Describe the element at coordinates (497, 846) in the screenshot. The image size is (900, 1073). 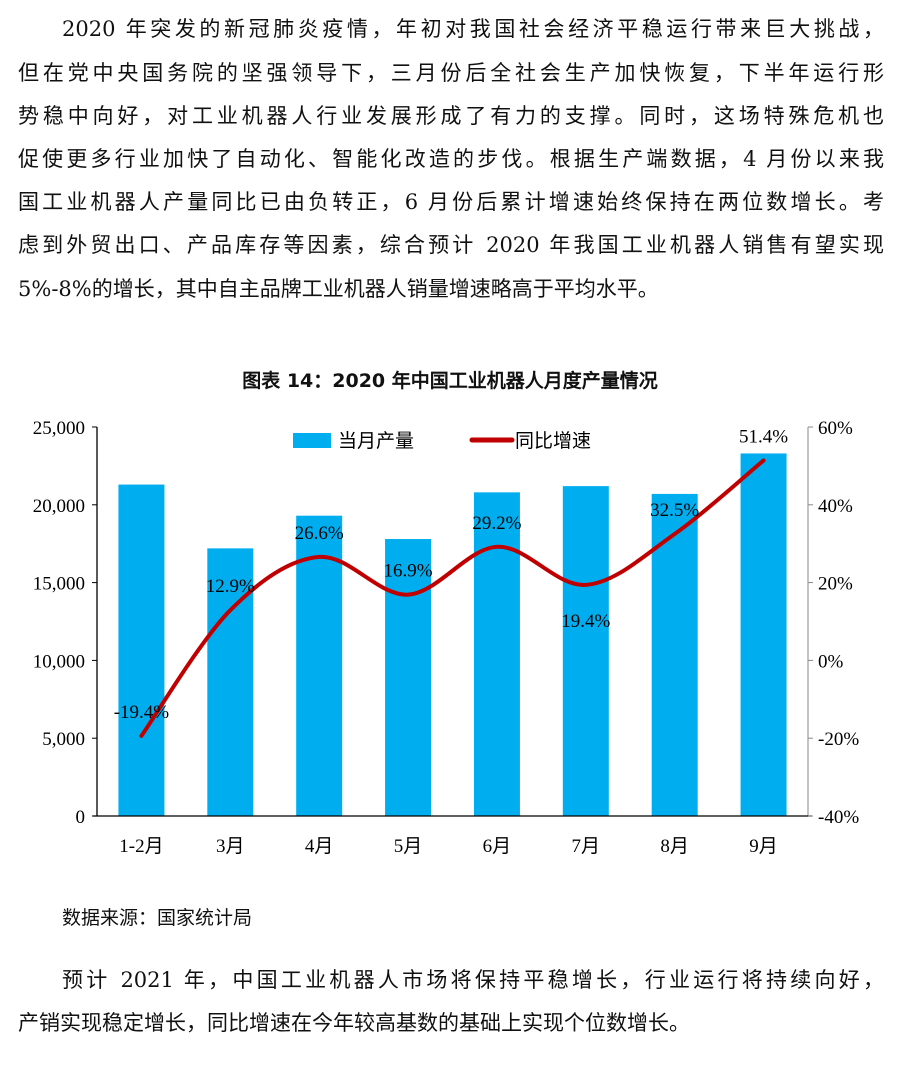
I see `category-label: 6月` at that location.